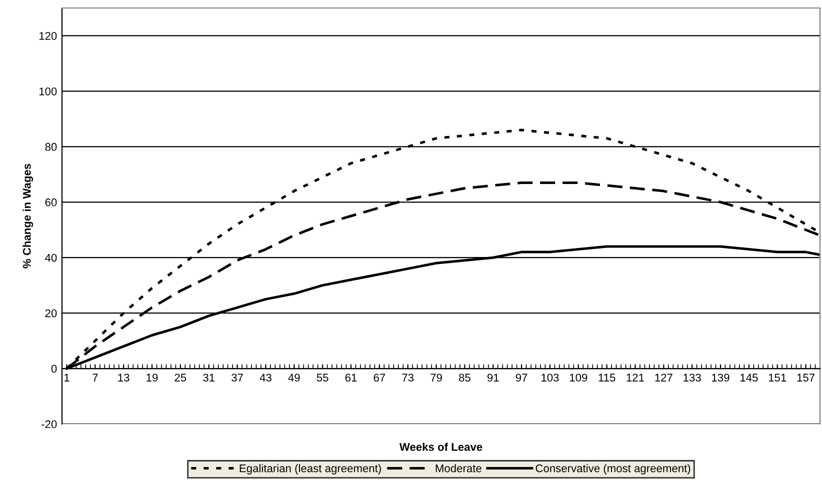 This screenshot has height=488, width=822. Describe the element at coordinates (237, 378) in the screenshot. I see `x-tick-label: 37` at that location.